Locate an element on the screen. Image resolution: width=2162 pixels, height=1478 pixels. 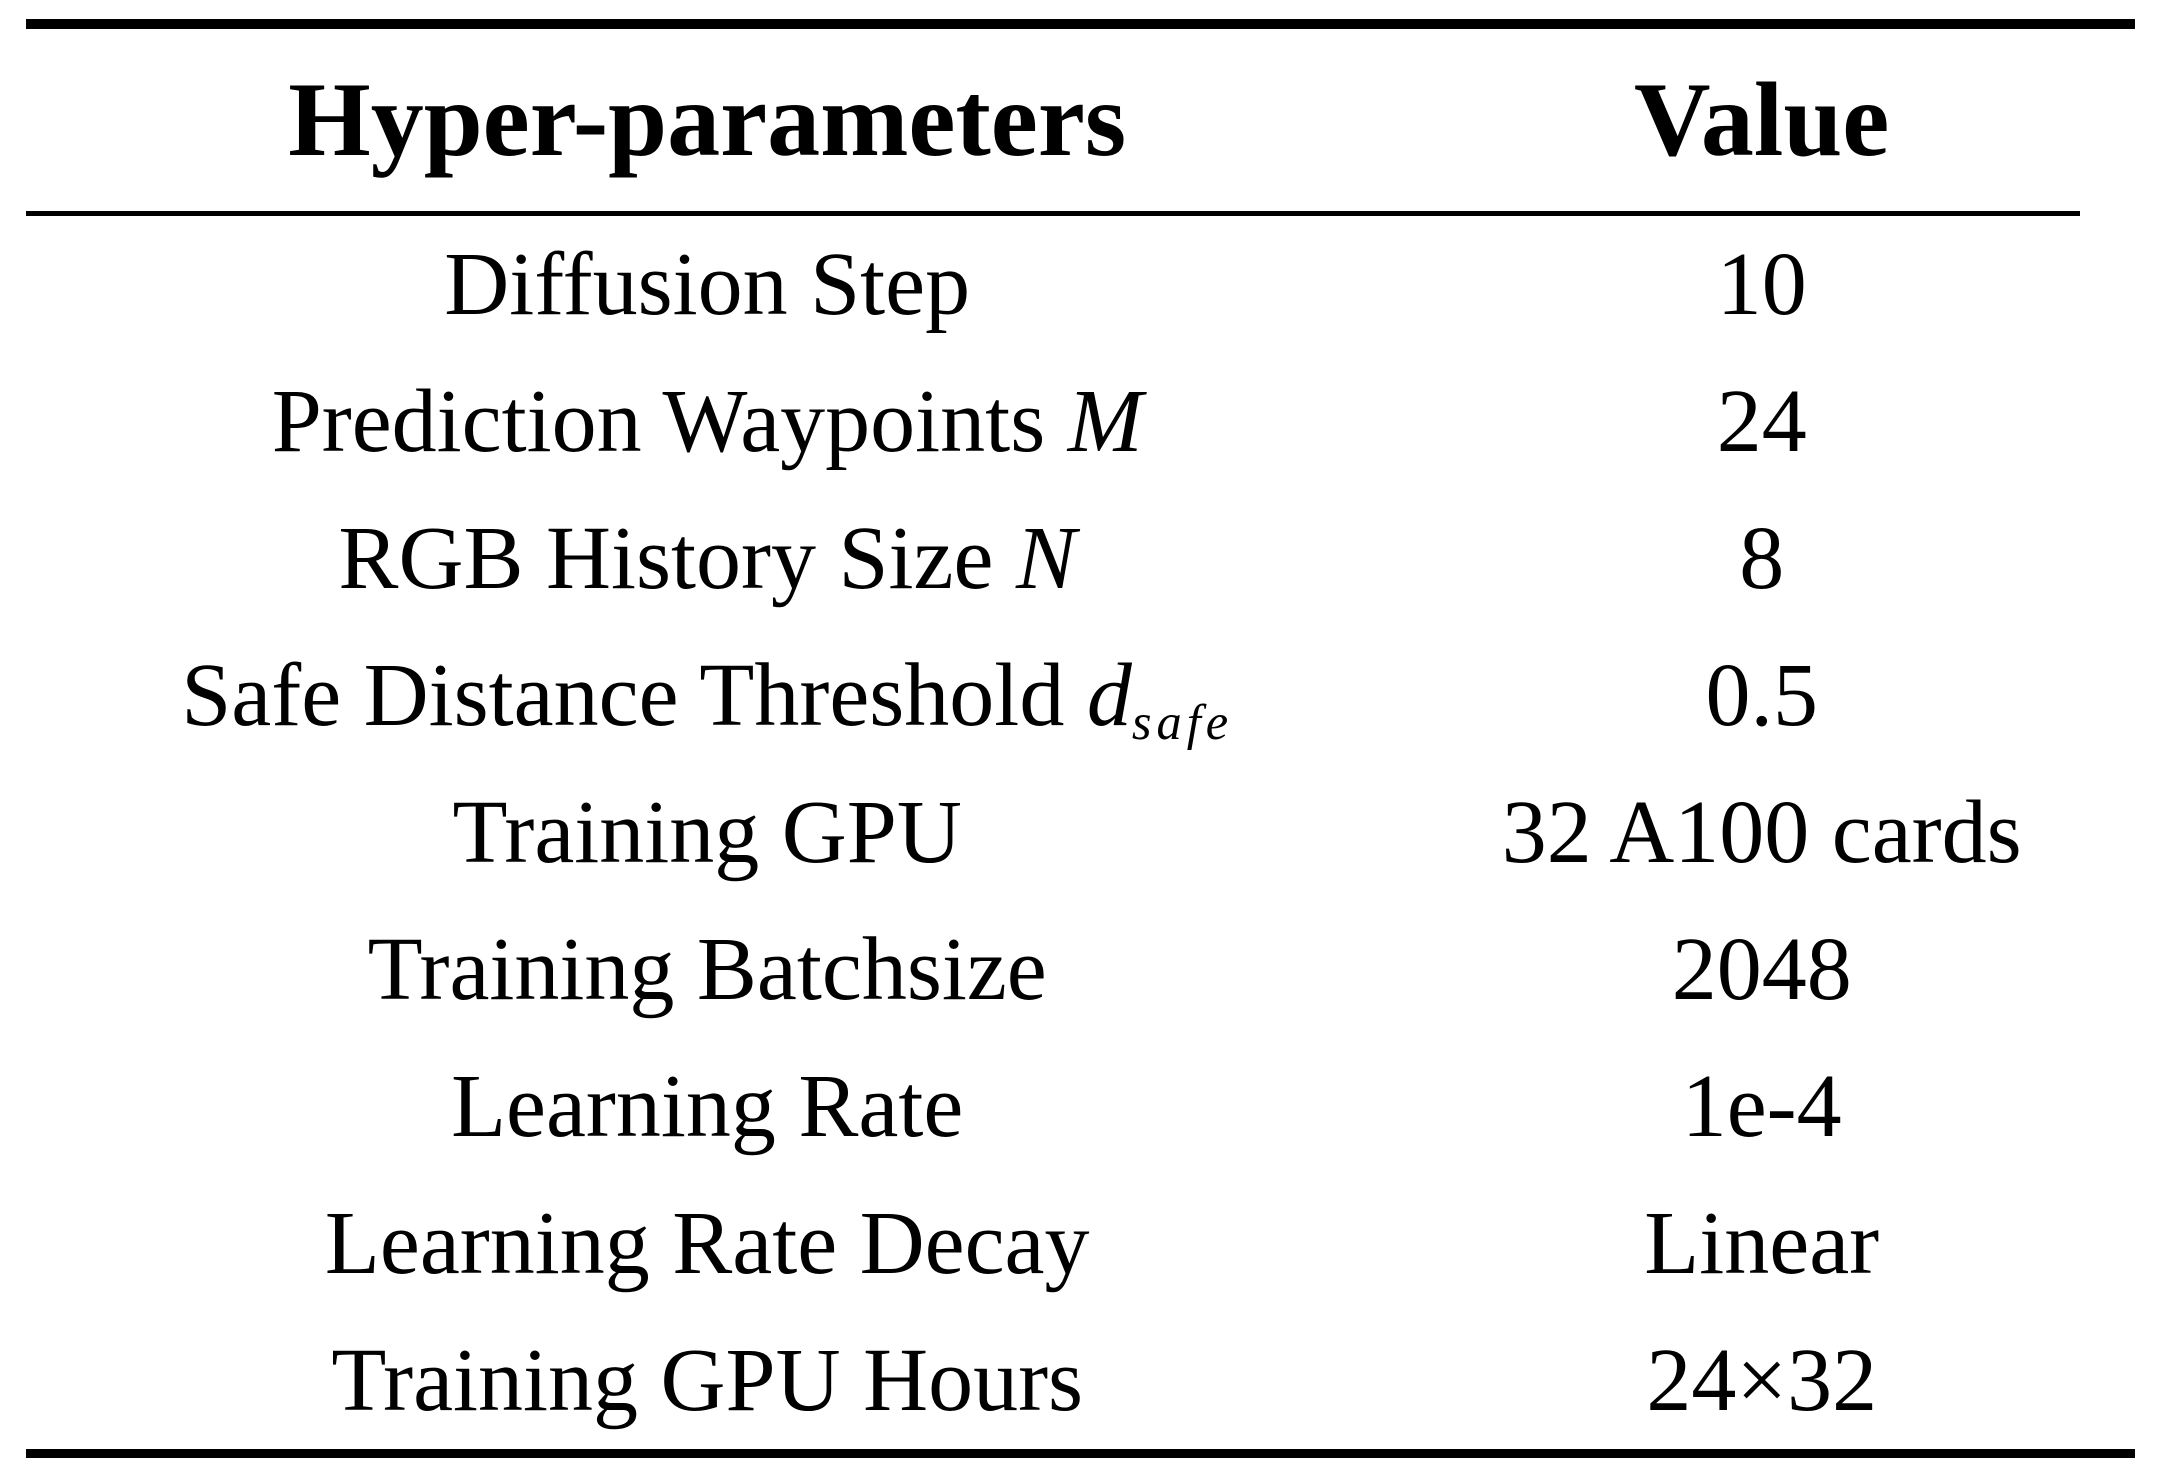
param-cell: Training GPU is located at coordinates (707, 832).